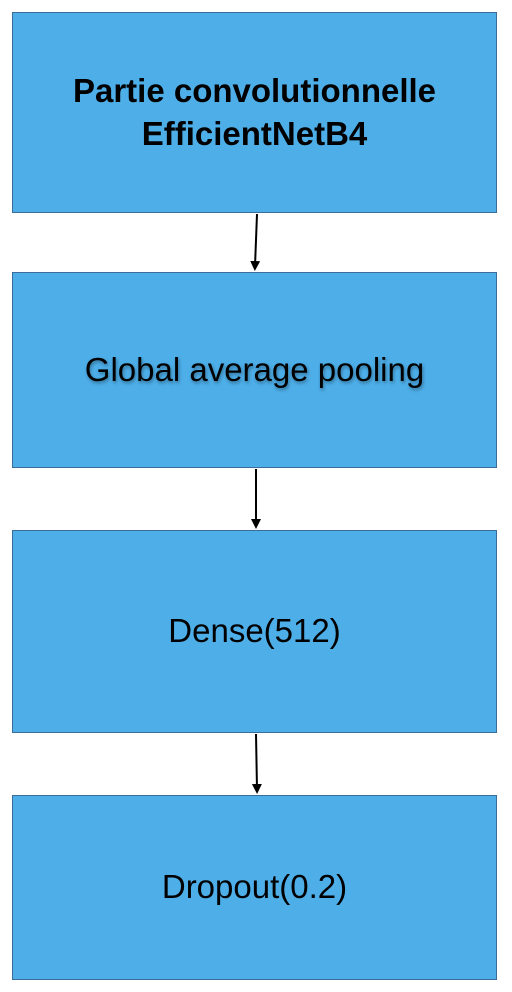  What do you see at coordinates (256, 763) in the screenshot?
I see `arrow-dense-to-dropout` at bounding box center [256, 763].